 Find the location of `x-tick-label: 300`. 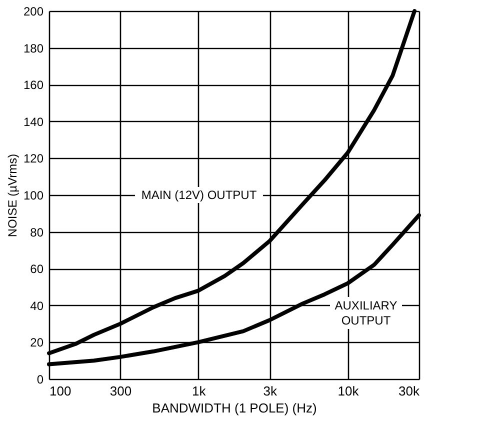

x-tick-label: 300 is located at coordinates (121, 391).